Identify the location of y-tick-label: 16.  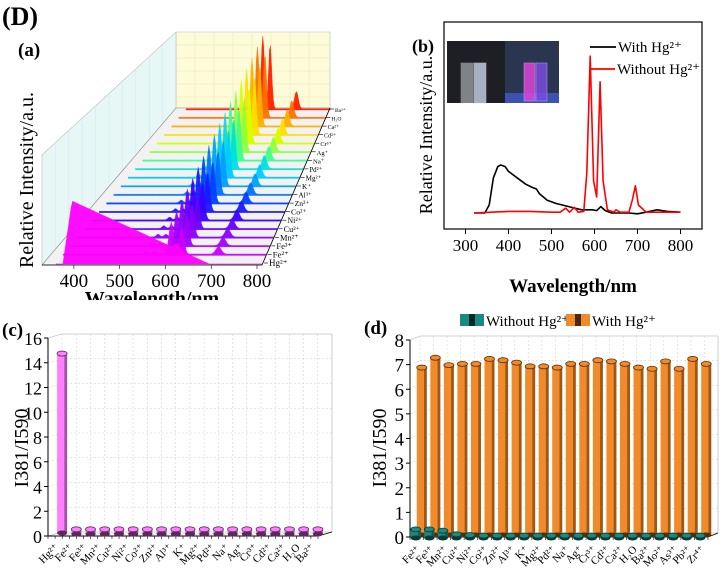
(33, 339).